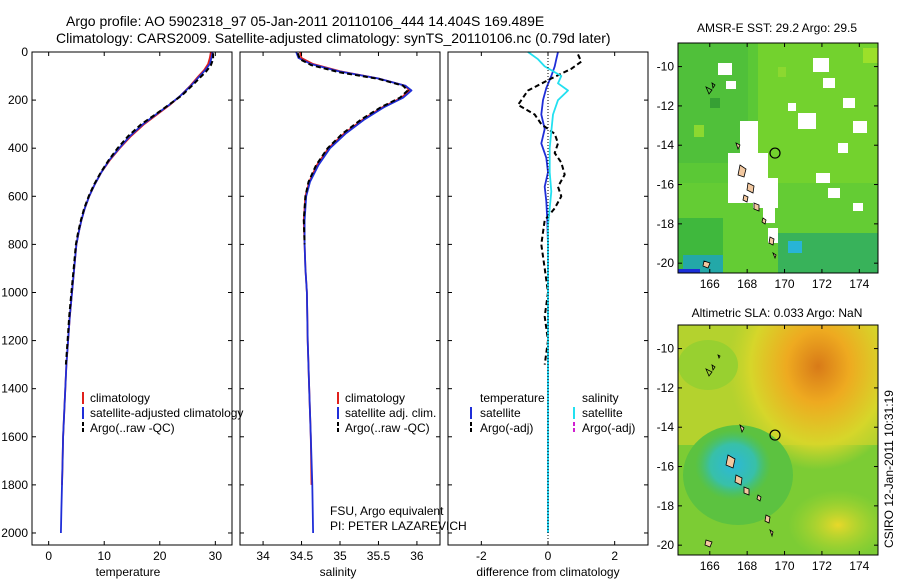  Describe the element at coordinates (340, 556) in the screenshot. I see `x-tick-label: 35` at that location.